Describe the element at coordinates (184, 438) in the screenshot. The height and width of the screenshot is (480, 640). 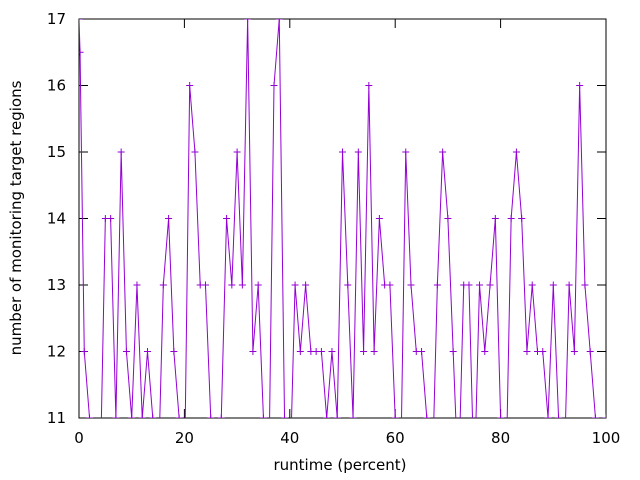
I see `x-tick-label: 20` at that location.